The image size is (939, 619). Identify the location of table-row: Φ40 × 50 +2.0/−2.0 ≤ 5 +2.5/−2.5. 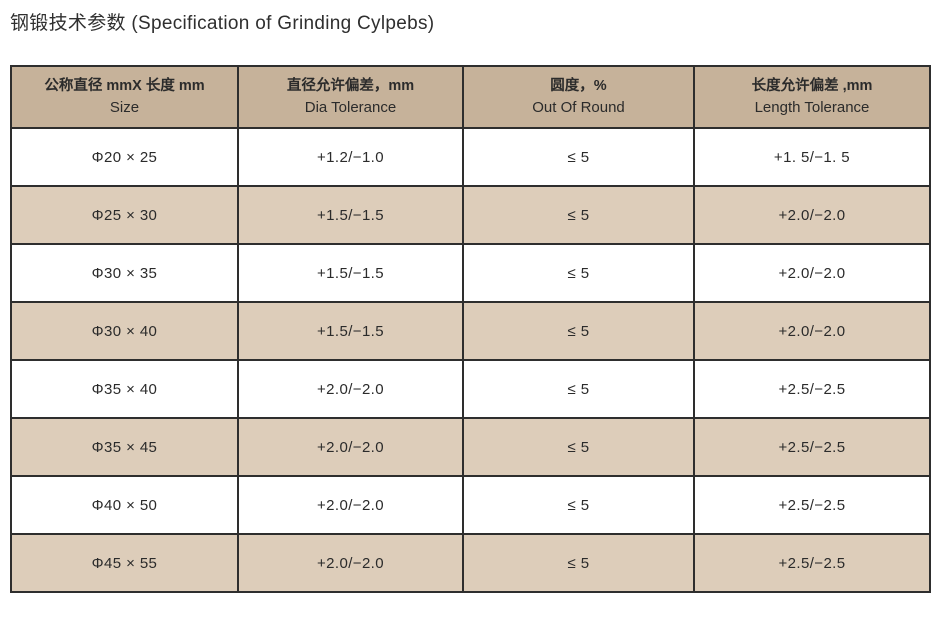
(470, 505).